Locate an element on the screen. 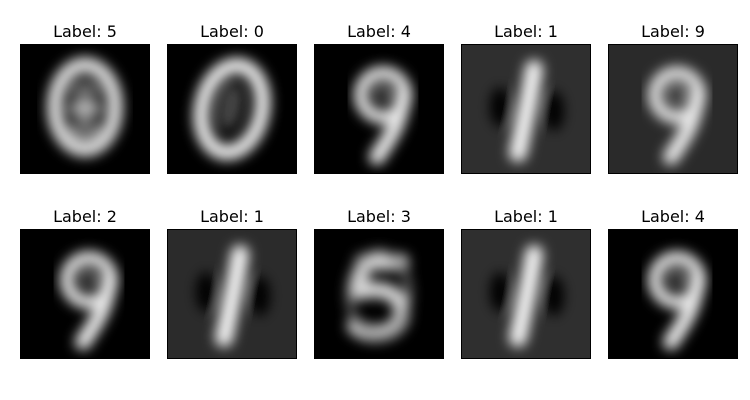 The height and width of the screenshot is (400, 750). panel-label: Label: 0 is located at coordinates (232, 31).